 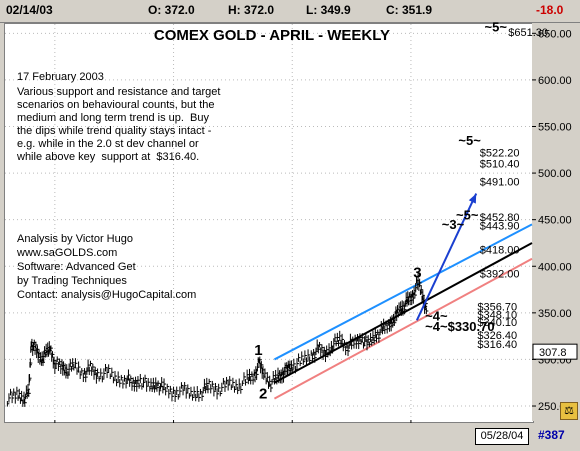 I want to click on last-price-box, so click(x=555, y=351).